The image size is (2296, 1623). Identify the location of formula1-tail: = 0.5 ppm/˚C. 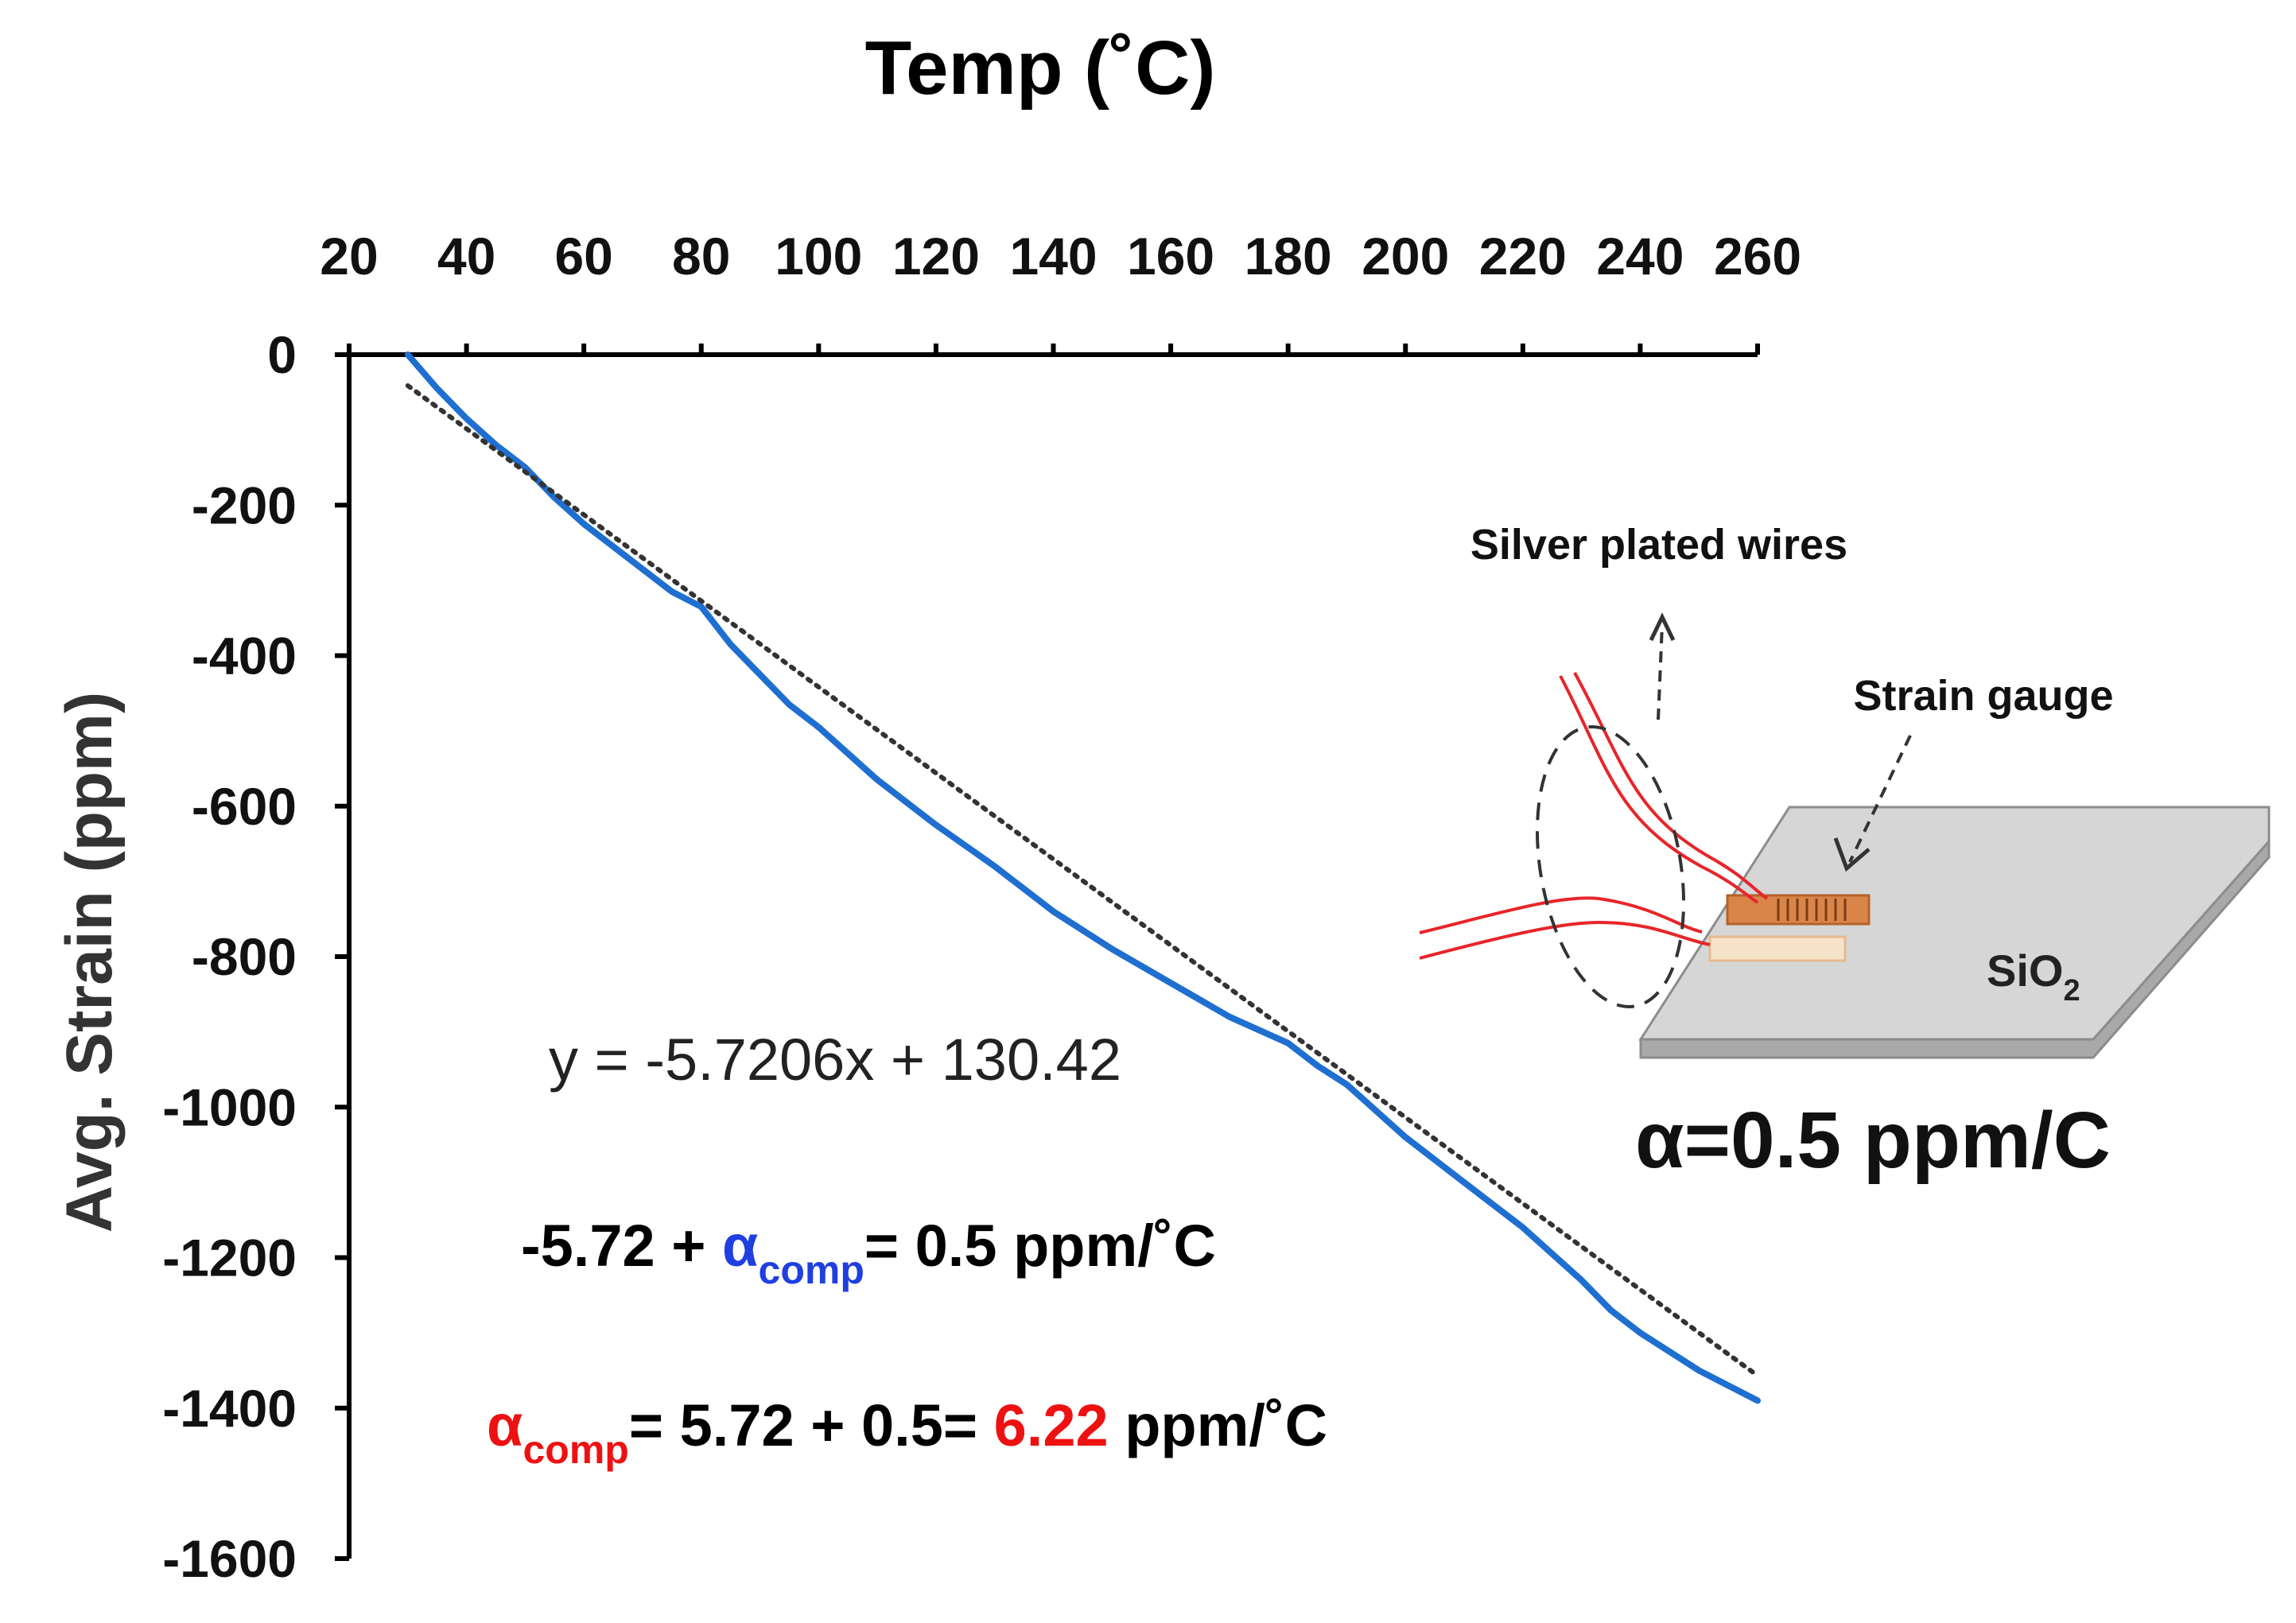
(1040, 1246).